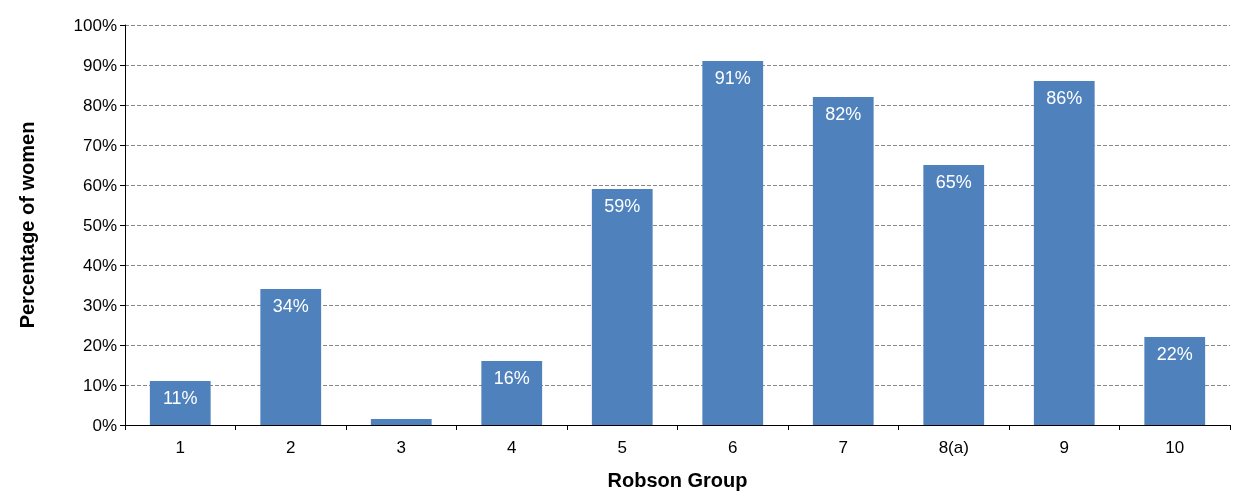 Image resolution: width=1245 pixels, height=500 pixels. I want to click on x-tick-label: 8(a), so click(953, 447).